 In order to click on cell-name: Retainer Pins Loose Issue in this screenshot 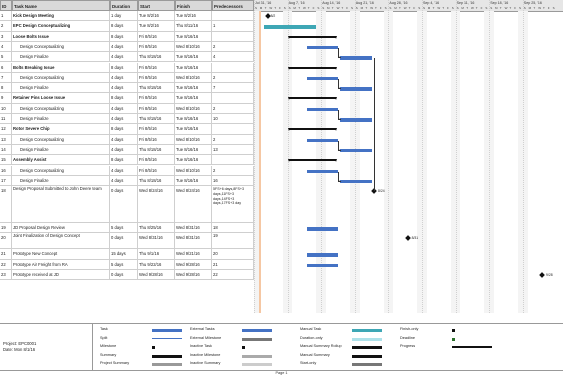, I will do `click(61, 98)`.